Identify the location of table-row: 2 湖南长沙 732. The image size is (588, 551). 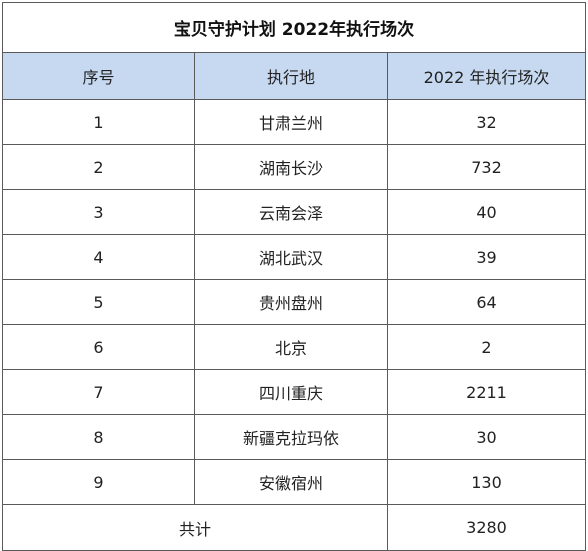
(294, 167).